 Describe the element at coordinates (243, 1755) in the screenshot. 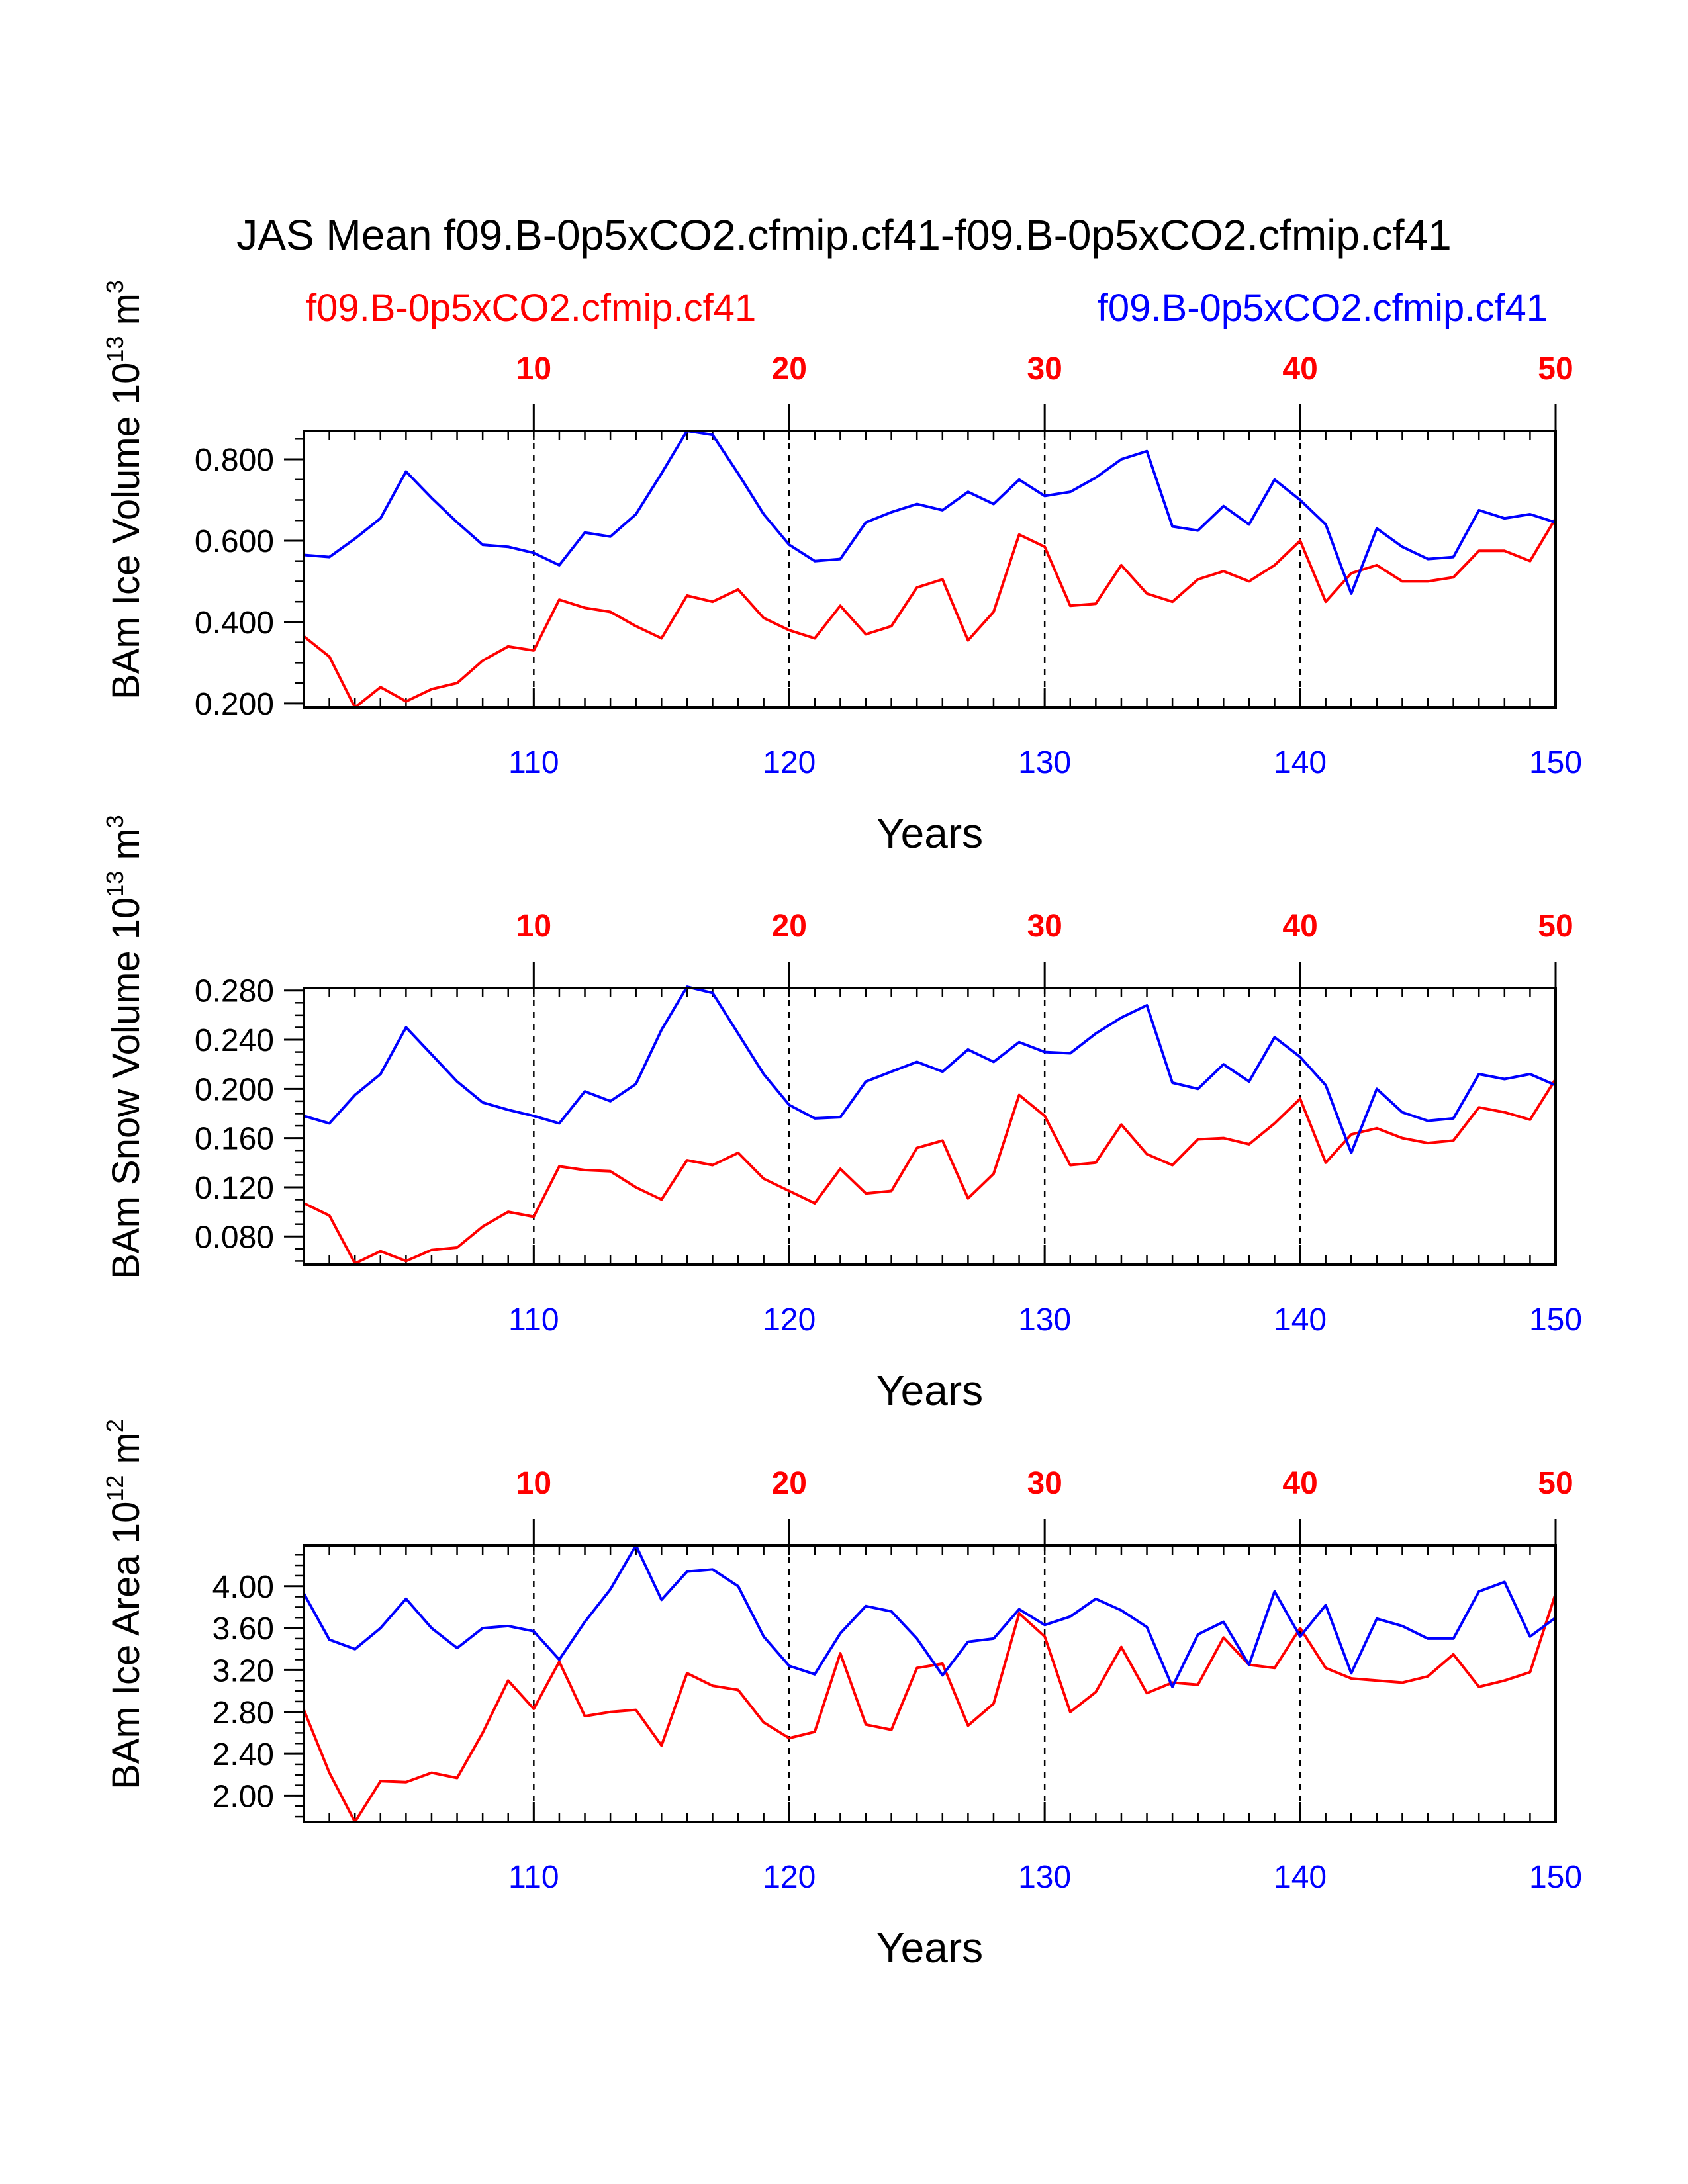

I see `y-tick-label: 2.40` at that location.